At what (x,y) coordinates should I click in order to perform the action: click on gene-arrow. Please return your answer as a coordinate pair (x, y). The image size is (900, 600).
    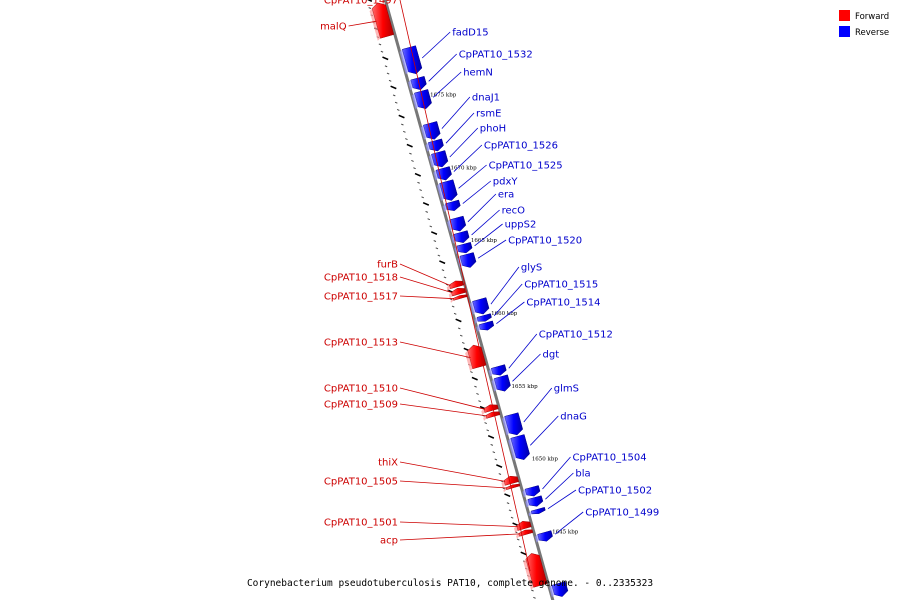
    Looking at the image, I should click on (560, 589).